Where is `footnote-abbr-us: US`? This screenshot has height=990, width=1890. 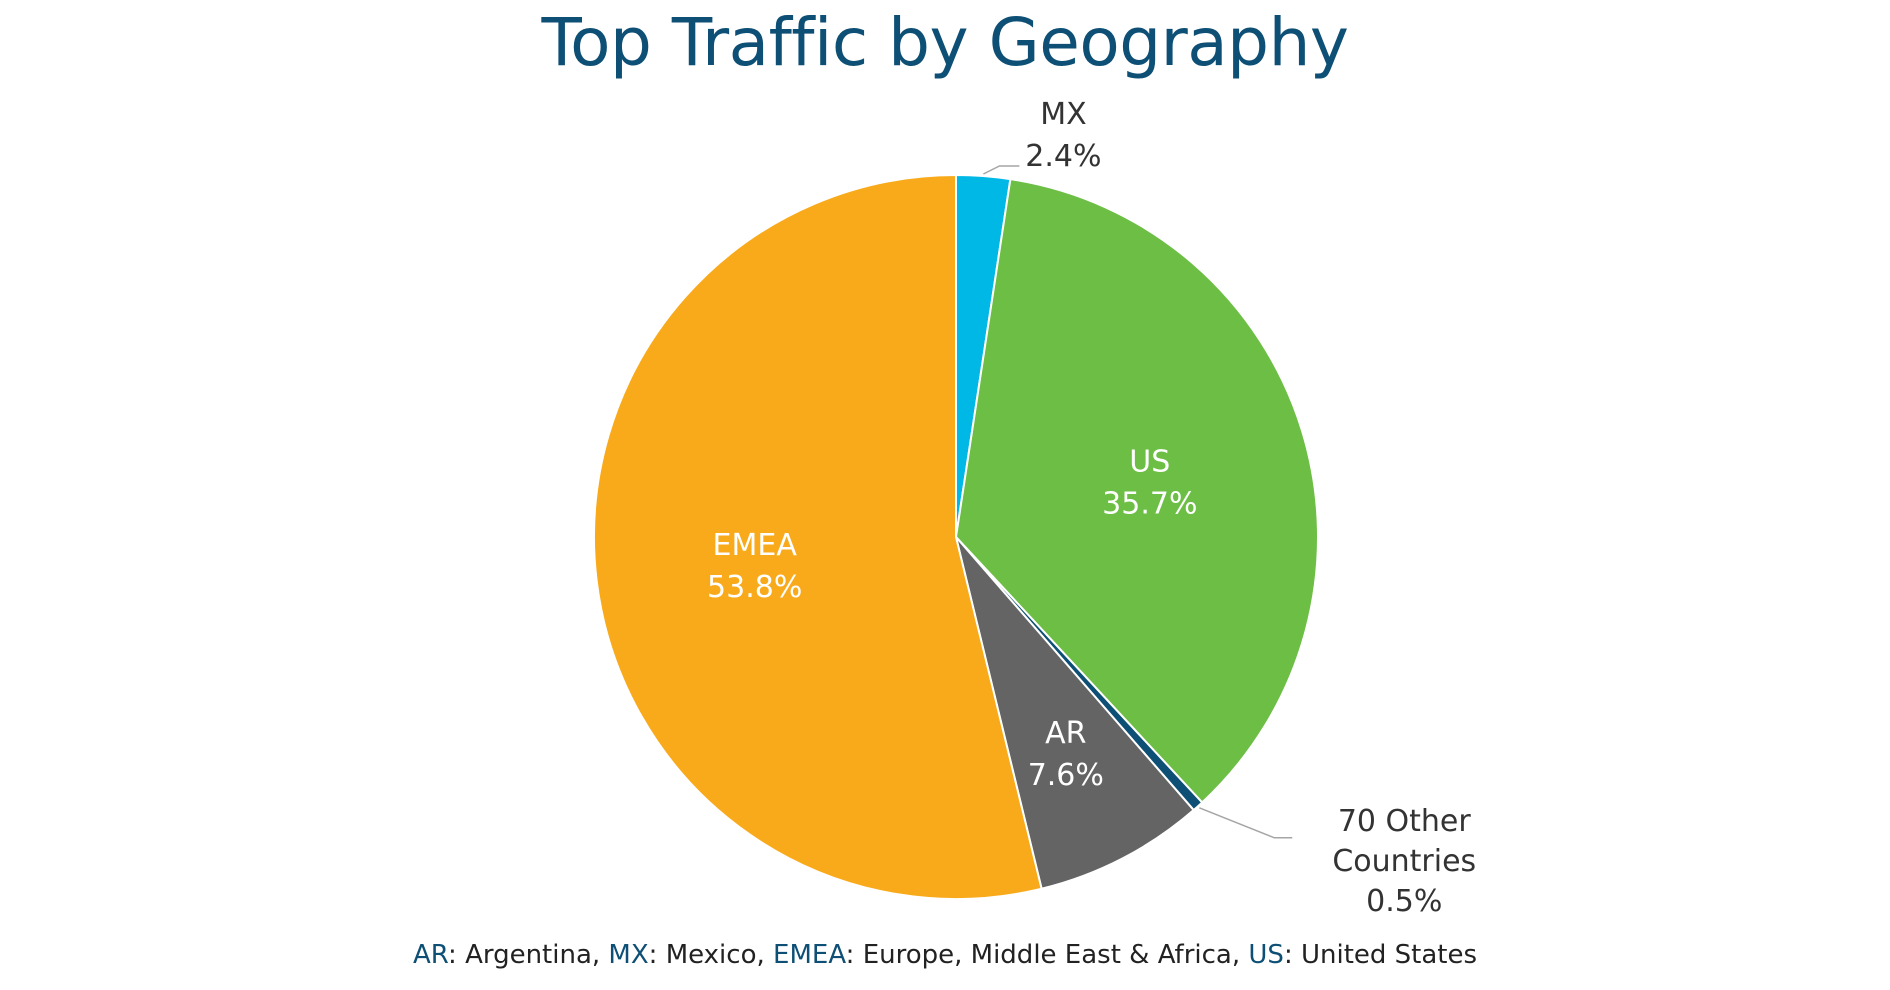
footnote-abbr-us: US is located at coordinates (1266, 955).